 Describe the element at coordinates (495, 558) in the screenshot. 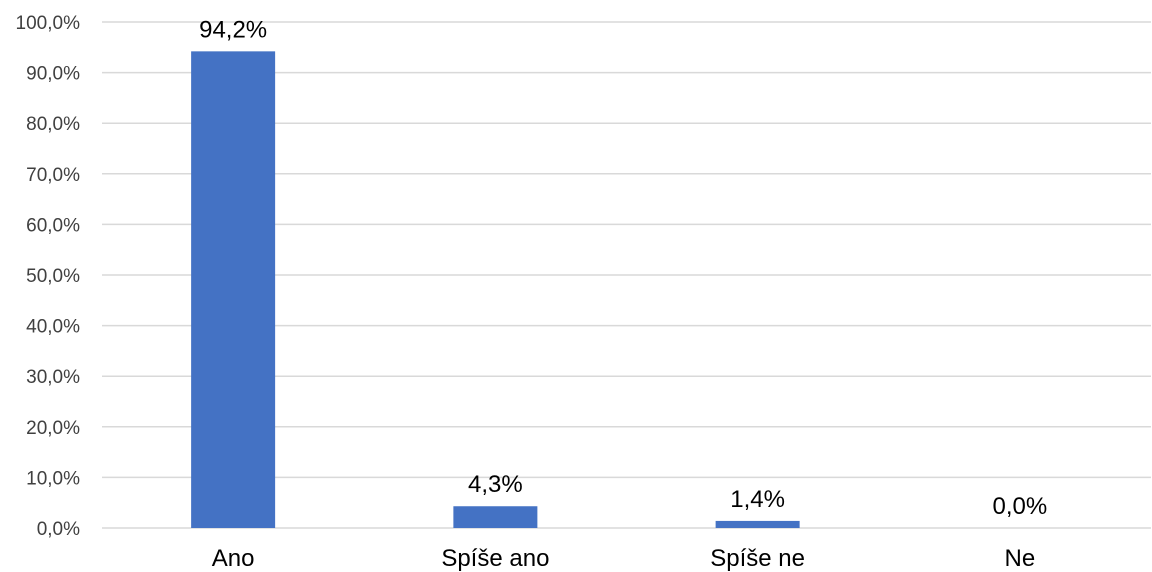

I see `x-category-label: Spíše ano` at that location.